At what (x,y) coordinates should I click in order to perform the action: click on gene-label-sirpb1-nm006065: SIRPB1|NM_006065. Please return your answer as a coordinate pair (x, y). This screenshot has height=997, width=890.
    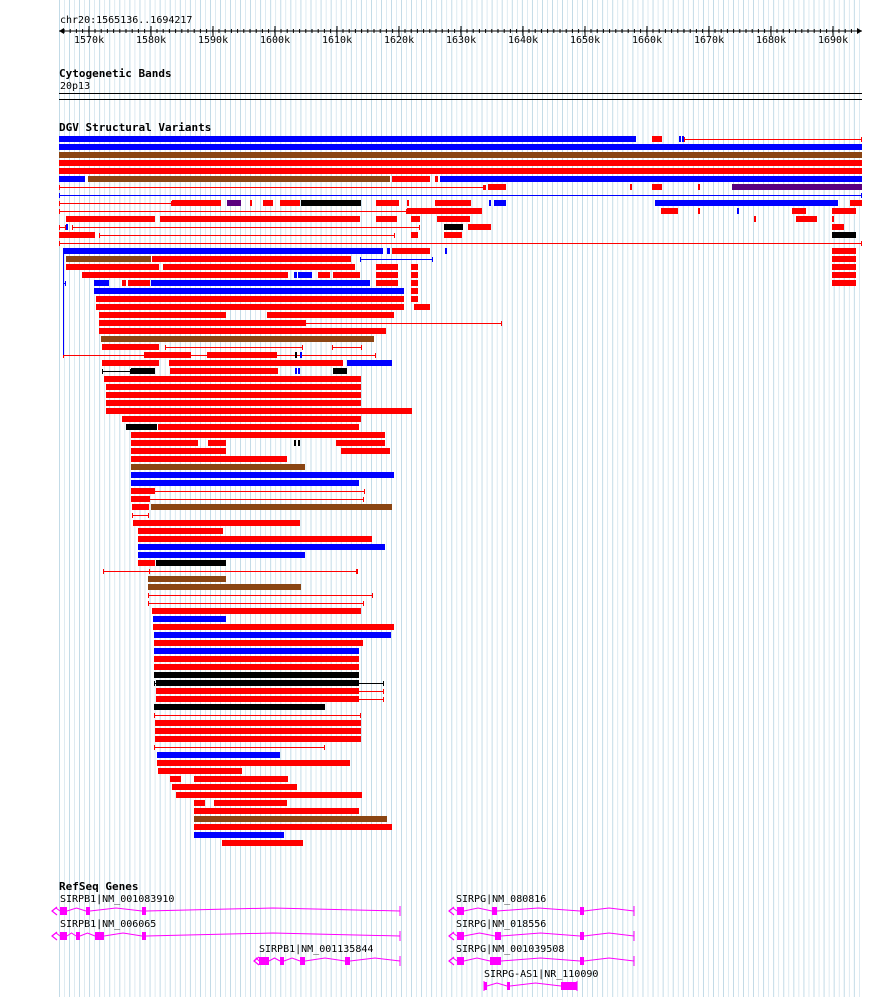
    Looking at the image, I should click on (108, 924).